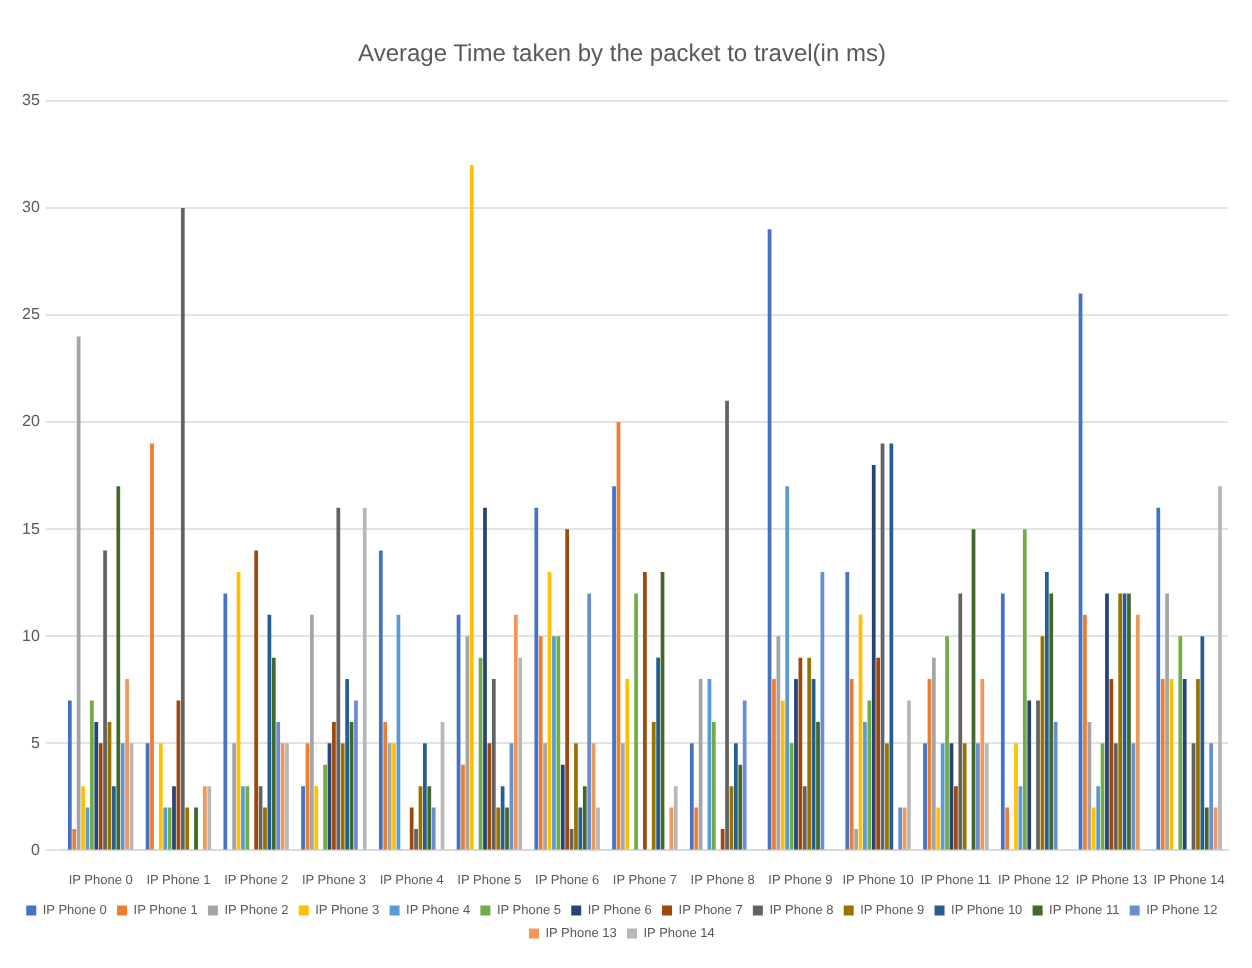 This screenshot has height=968, width=1252. I want to click on chart-title: Average Time taken by the packet to travel(in ms), so click(622, 53).